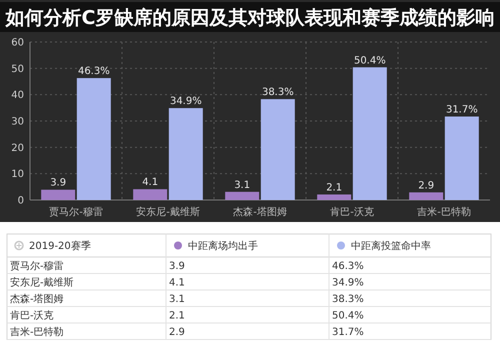  What do you see at coordinates (17, 96) in the screenshot?
I see `y-tick-label: 40` at bounding box center [17, 96].